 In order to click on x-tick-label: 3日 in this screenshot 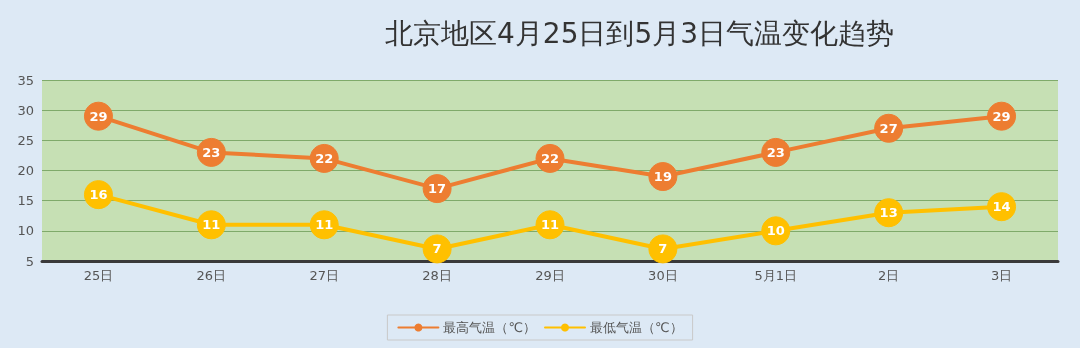, I will do `click(1001, 275)`.